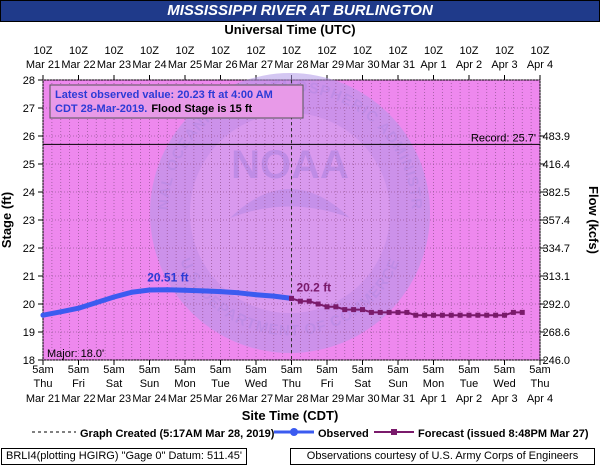 The image size is (600, 465). What do you see at coordinates (556, 277) in the screenshot?
I see `flow-tick-label: 313.1` at bounding box center [556, 277].